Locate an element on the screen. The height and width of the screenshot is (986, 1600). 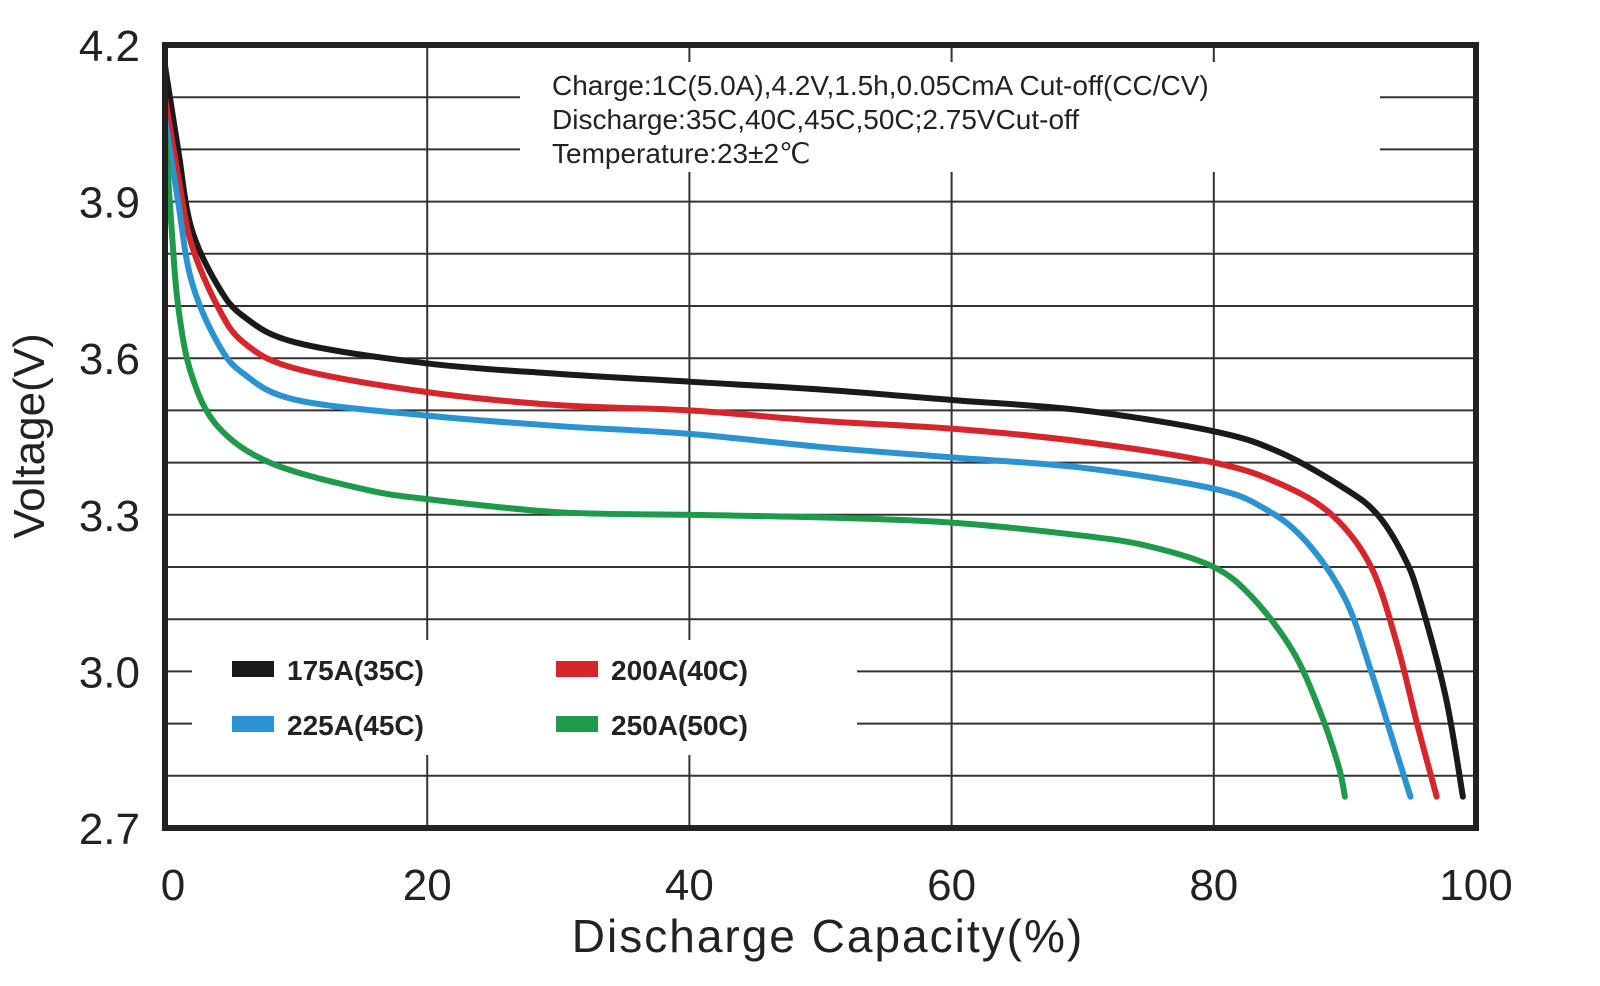
legend-label: 225A(45C) is located at coordinates (355, 725).